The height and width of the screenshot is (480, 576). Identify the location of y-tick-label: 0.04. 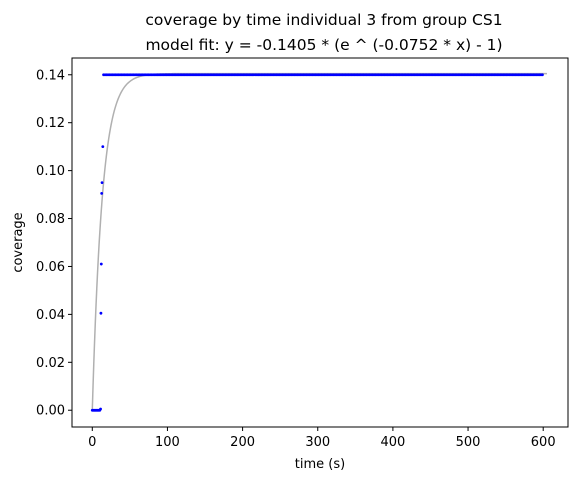
(50, 315).